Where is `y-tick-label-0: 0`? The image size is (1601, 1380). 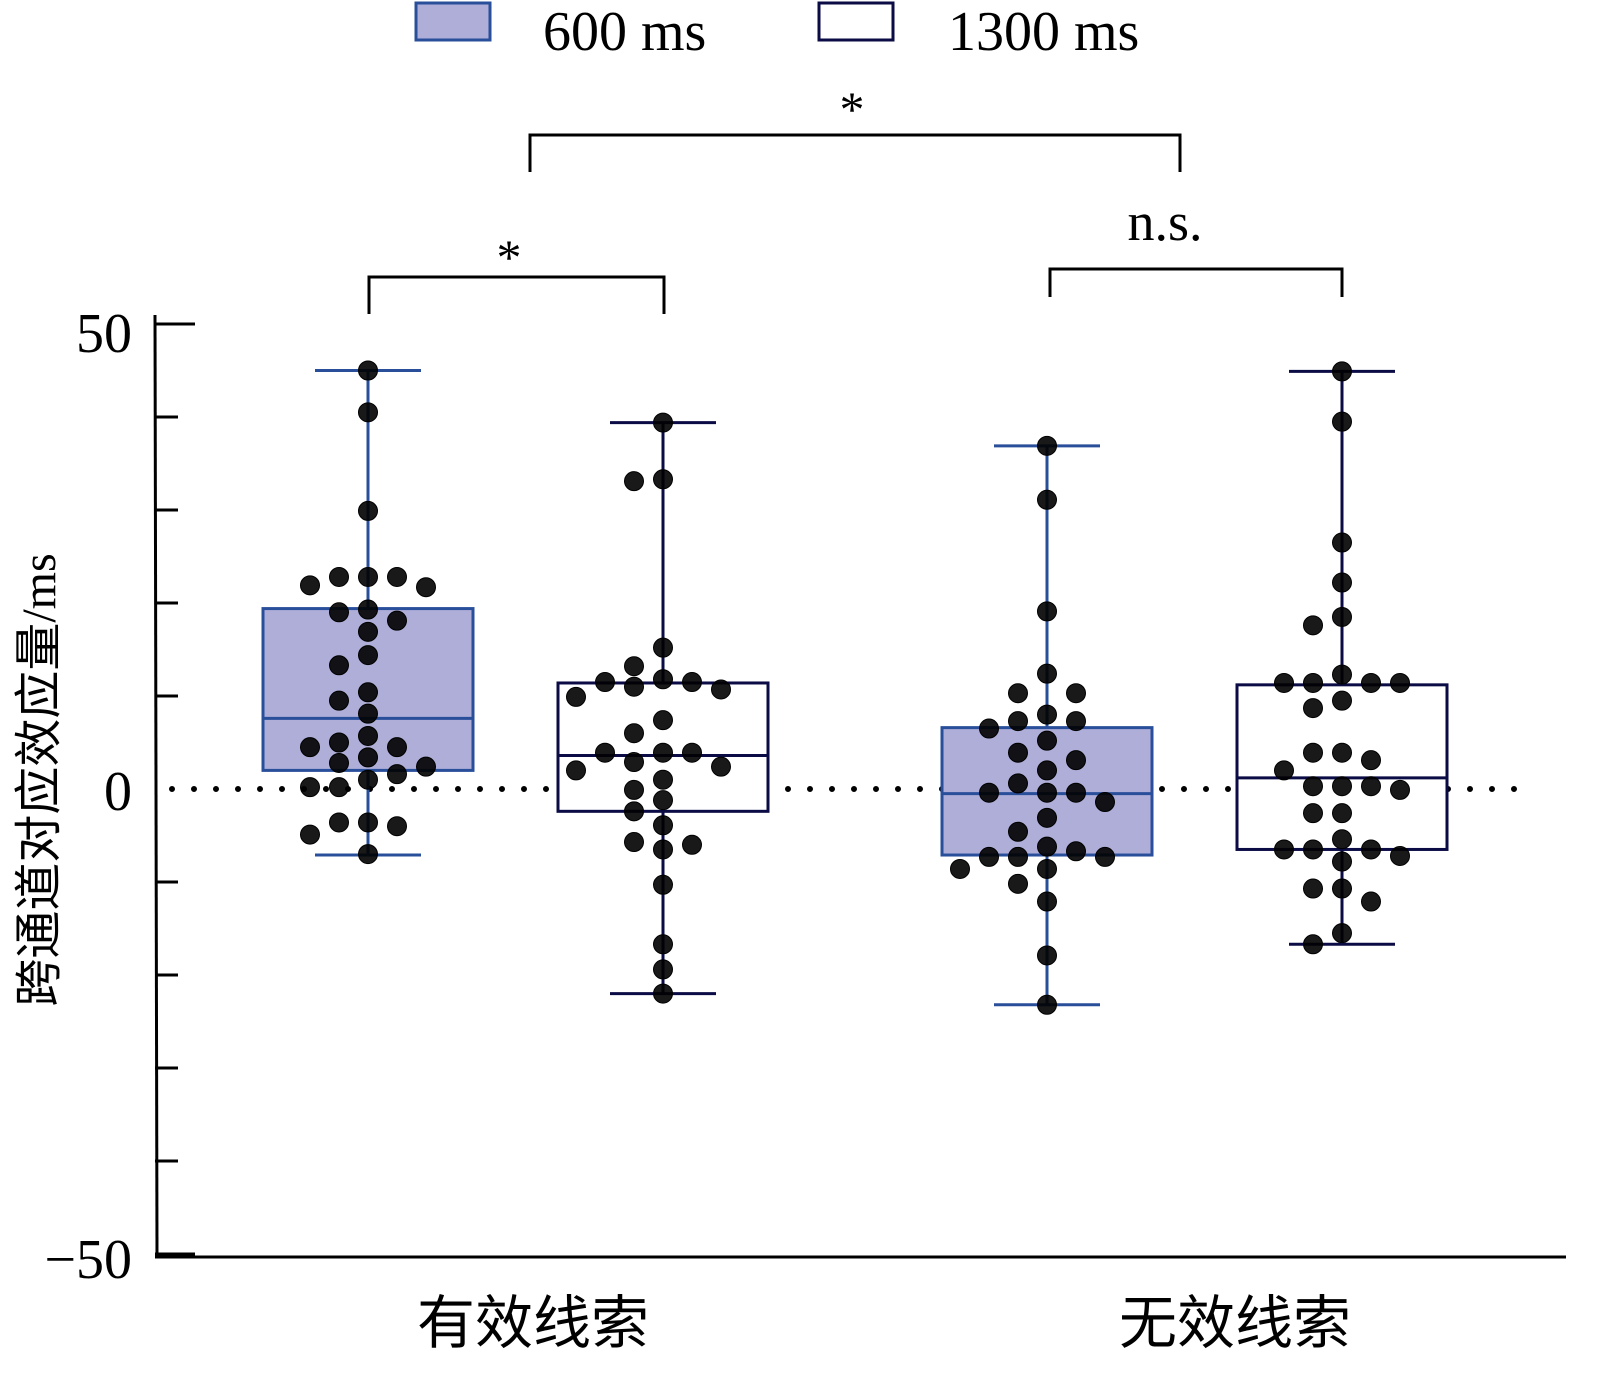
y-tick-label-0: 0 is located at coordinates (118, 792).